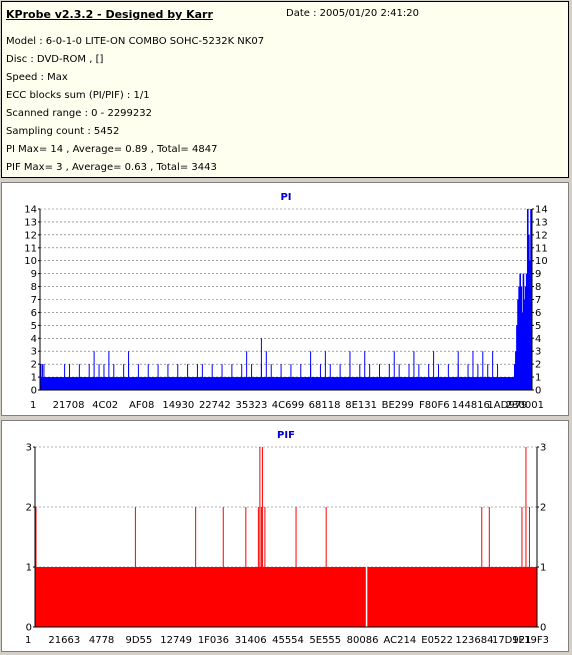 The image size is (572, 655). I want to click on pi-ytick-label-left: 10, so click(30, 261).